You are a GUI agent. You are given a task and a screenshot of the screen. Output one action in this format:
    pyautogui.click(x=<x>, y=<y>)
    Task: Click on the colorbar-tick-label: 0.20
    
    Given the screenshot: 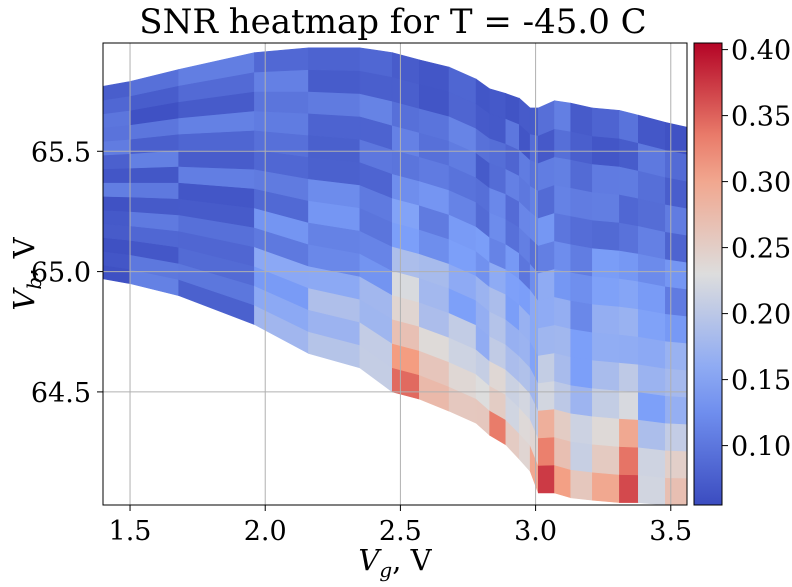 What is the action you would take?
    pyautogui.click(x=761, y=315)
    